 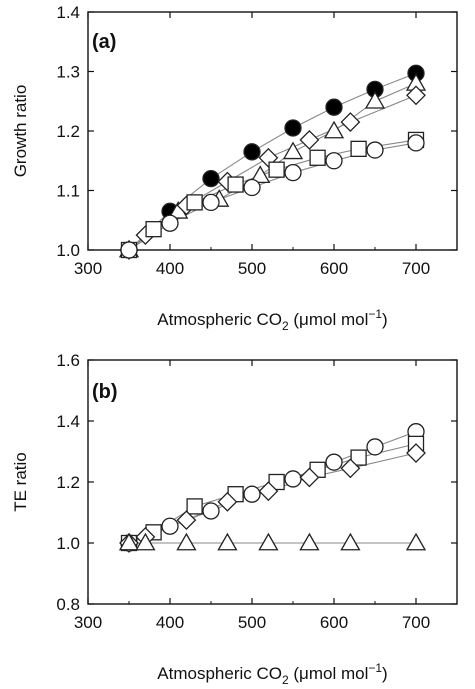 I want to click on panel-b-x-tick-label: 400, so click(x=170, y=622).